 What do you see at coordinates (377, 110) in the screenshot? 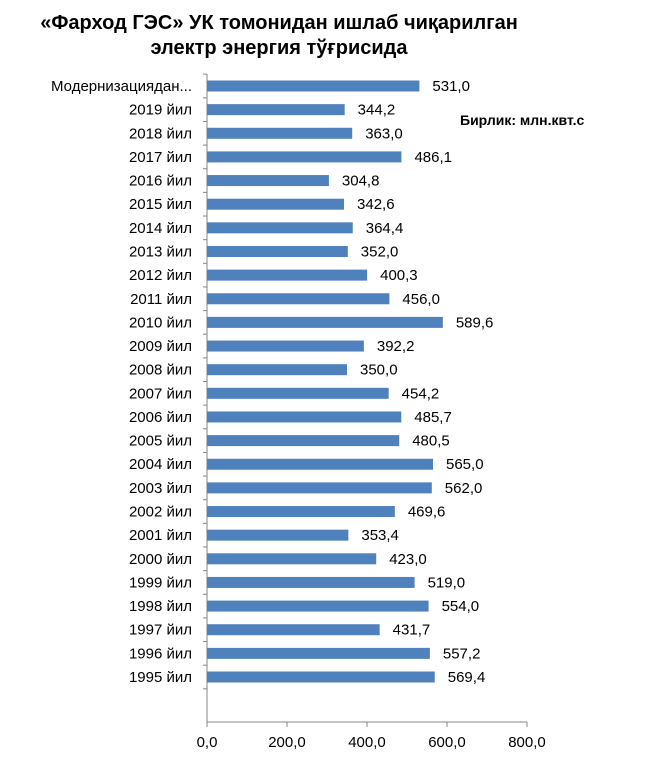
I see `value-label: 344,2` at bounding box center [377, 110].